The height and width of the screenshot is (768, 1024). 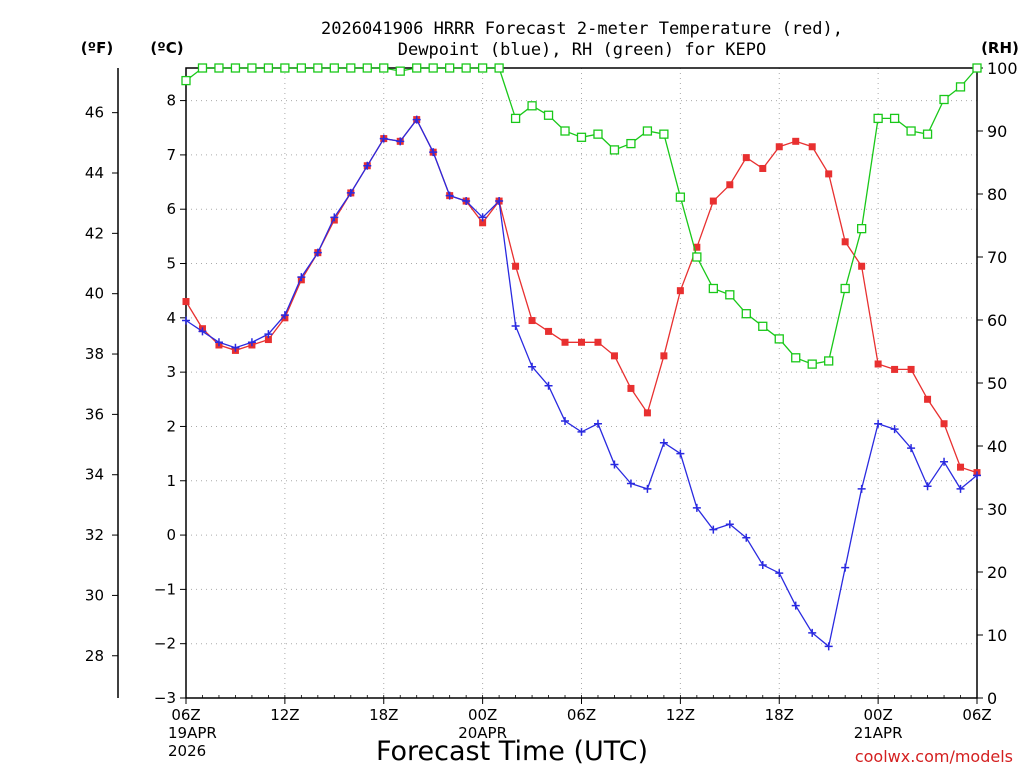 I want to click on rh-unit-label: (RH), so click(x=1000, y=48).